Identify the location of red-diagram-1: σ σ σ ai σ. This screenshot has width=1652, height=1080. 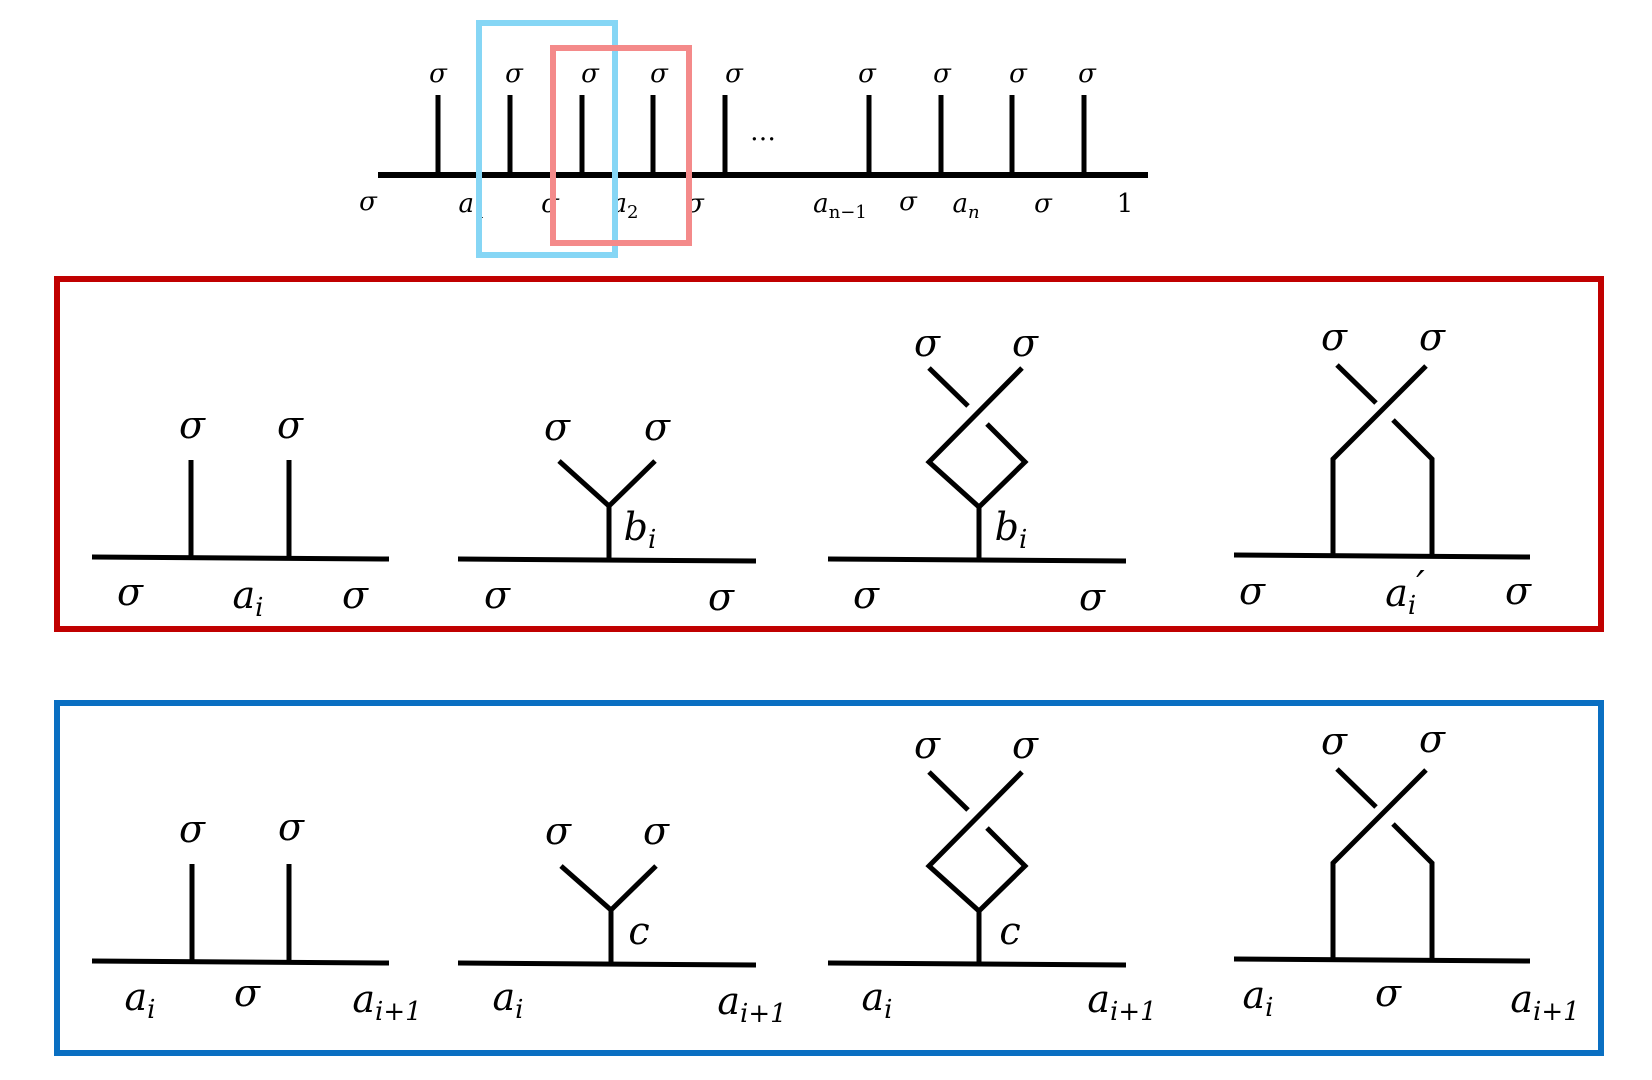
(240, 513).